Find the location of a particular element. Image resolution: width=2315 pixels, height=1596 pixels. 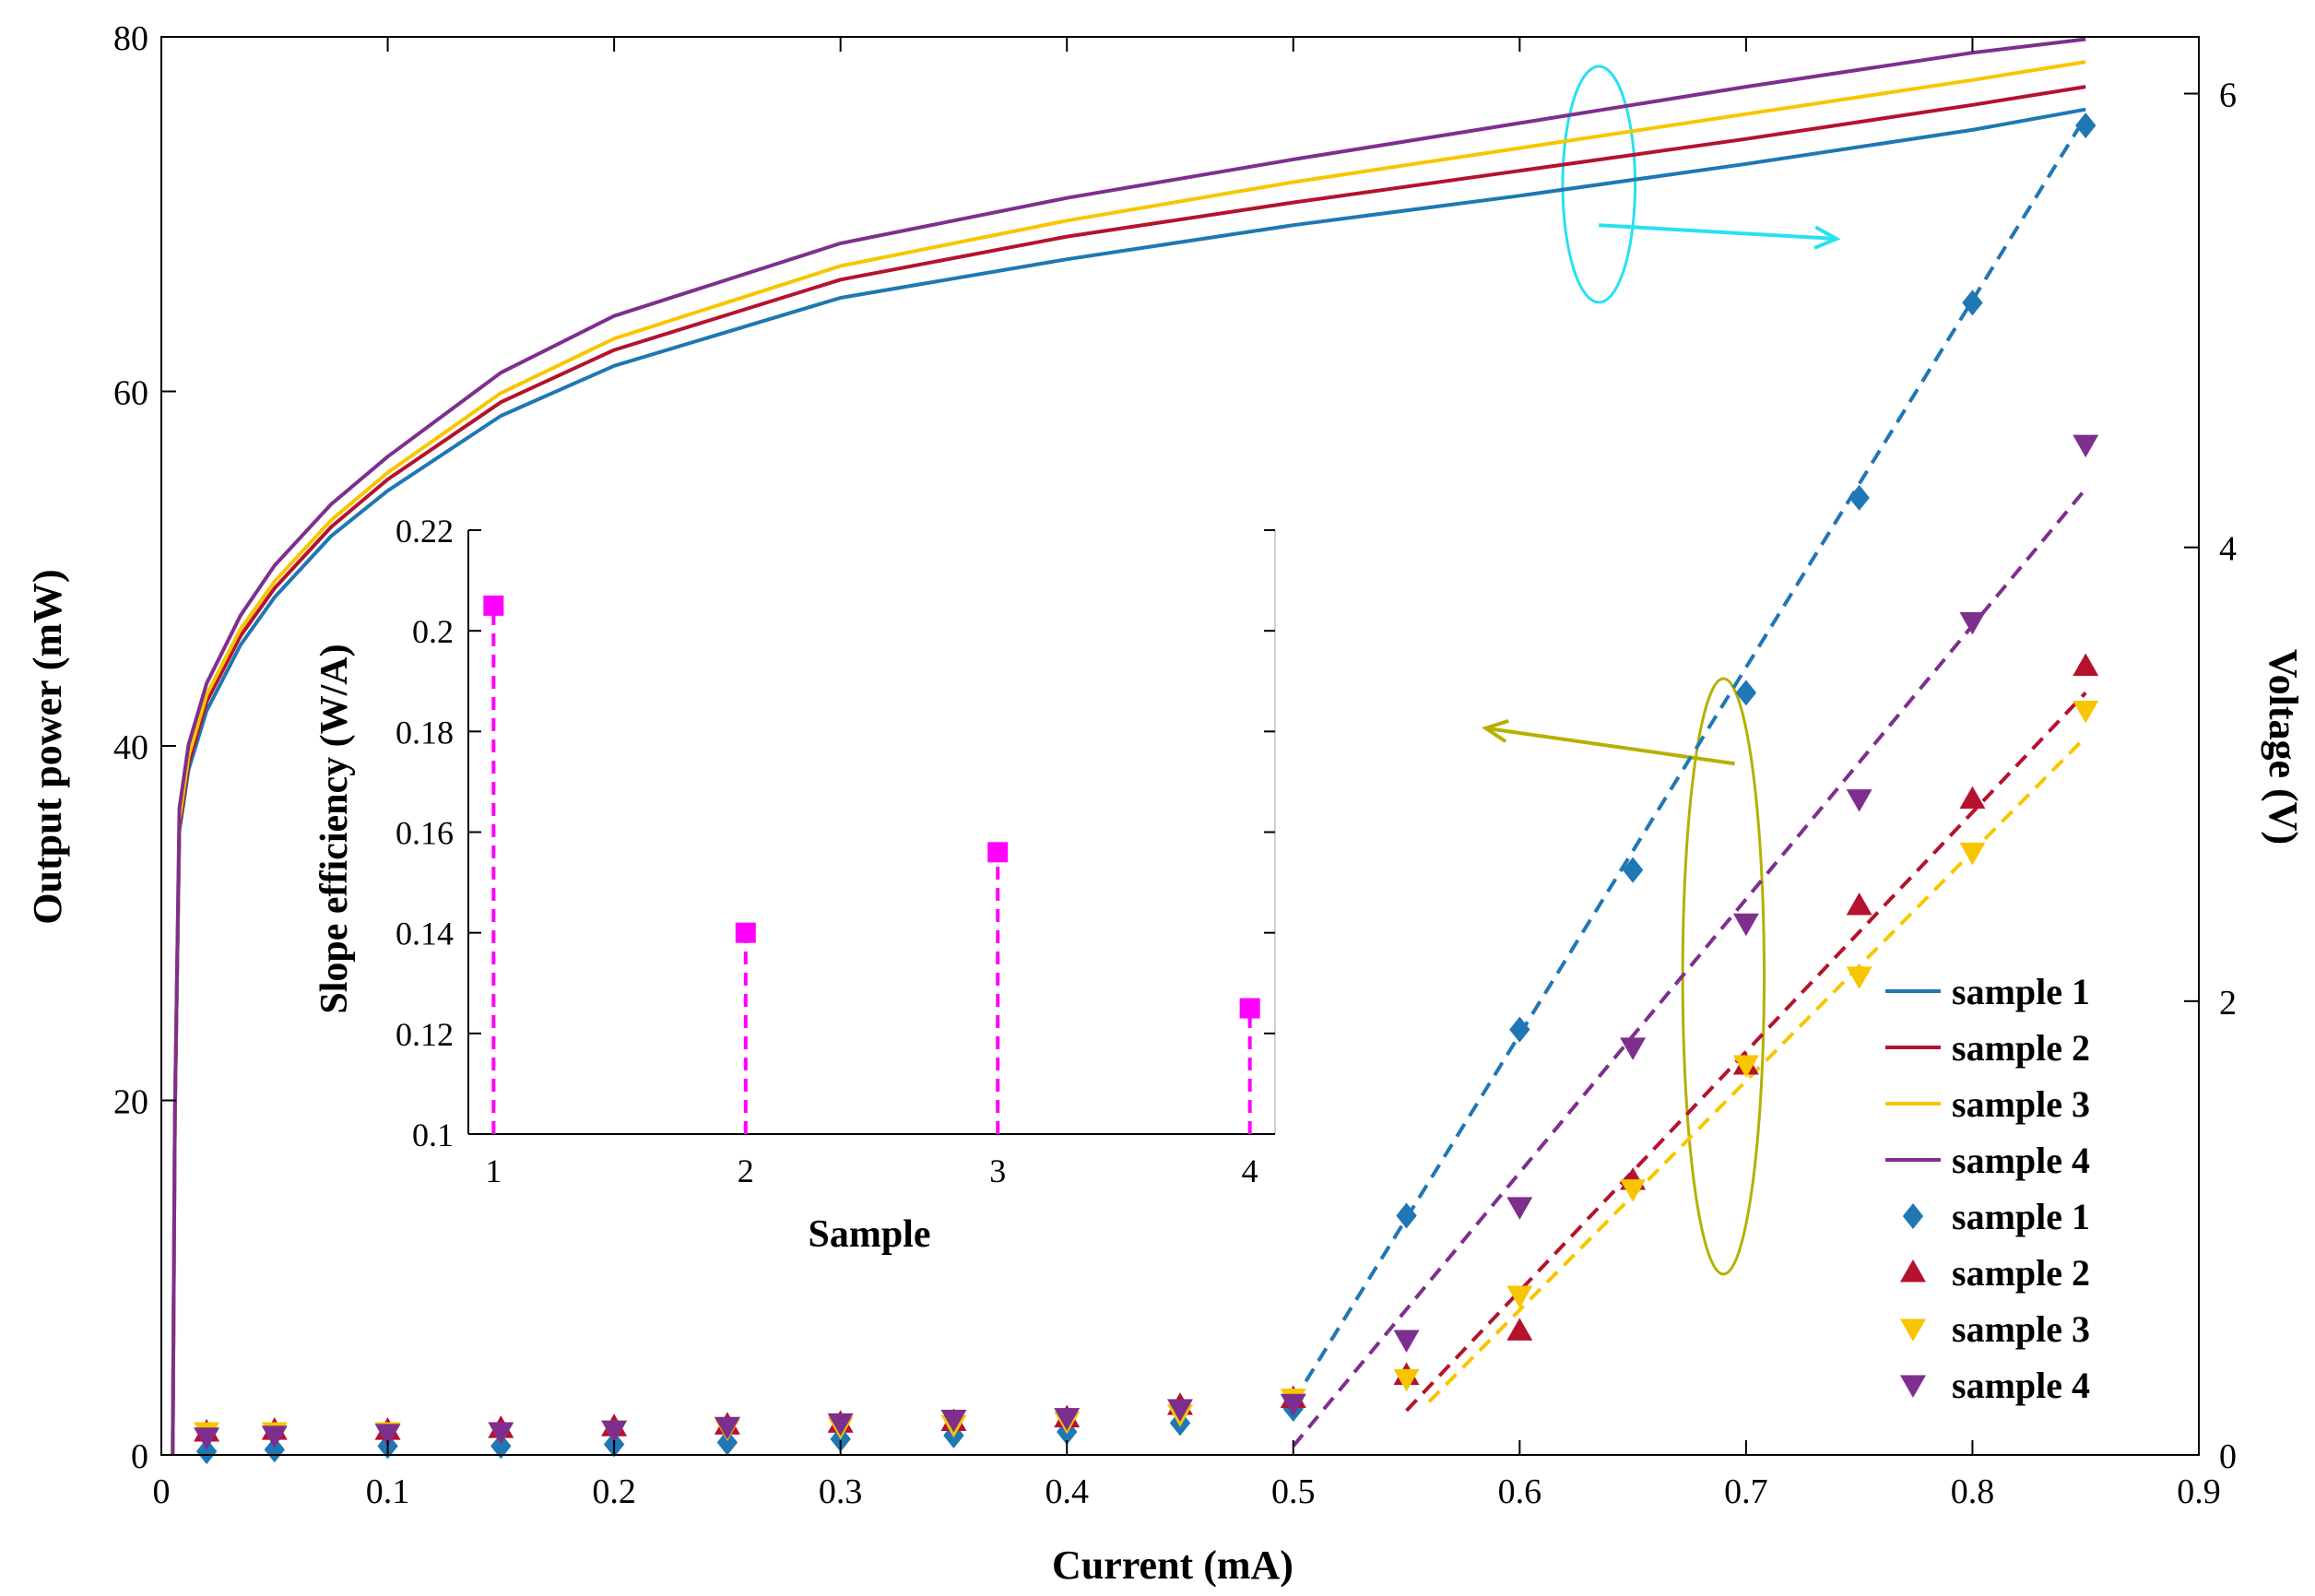

x-tick-label: 0.9 is located at coordinates (2199, 1491).